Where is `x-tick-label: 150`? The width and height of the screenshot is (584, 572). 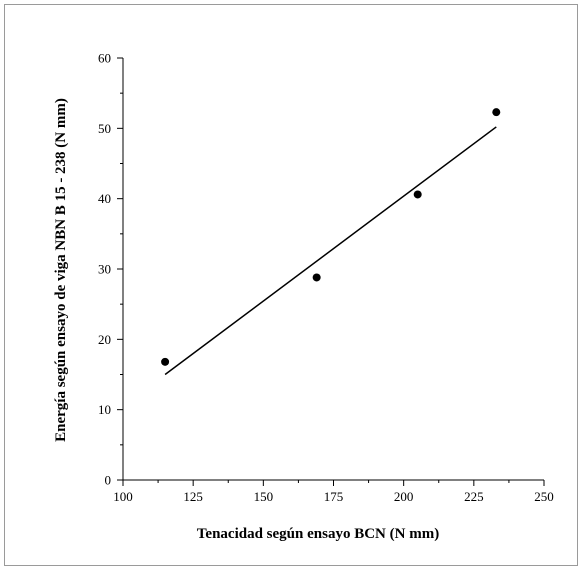
x-tick-label: 150 is located at coordinates (264, 496).